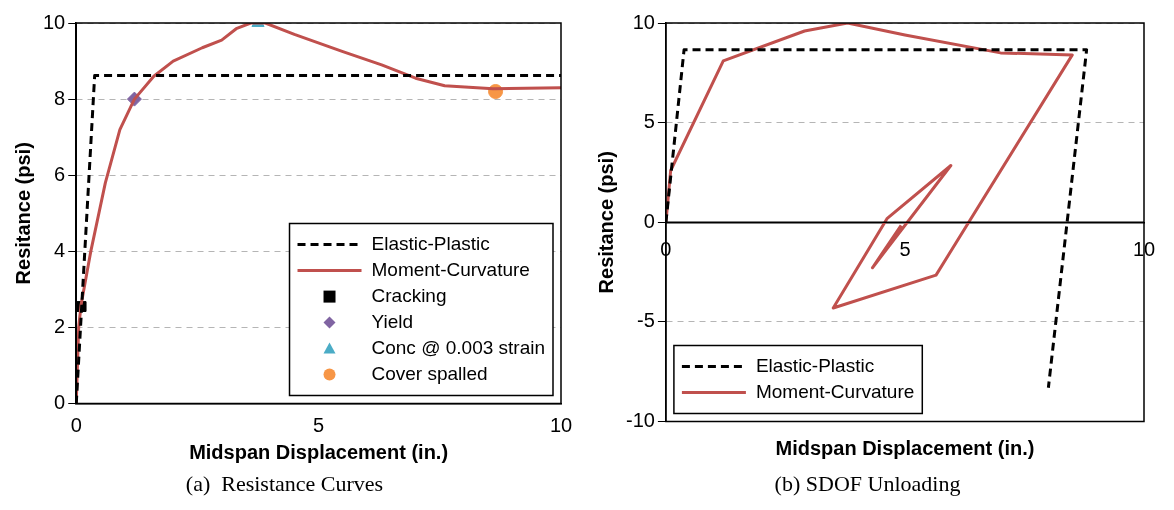 This screenshot has height=510, width=1174. Describe the element at coordinates (646, 320) in the screenshot. I see `y-tick-label: -5` at that location.